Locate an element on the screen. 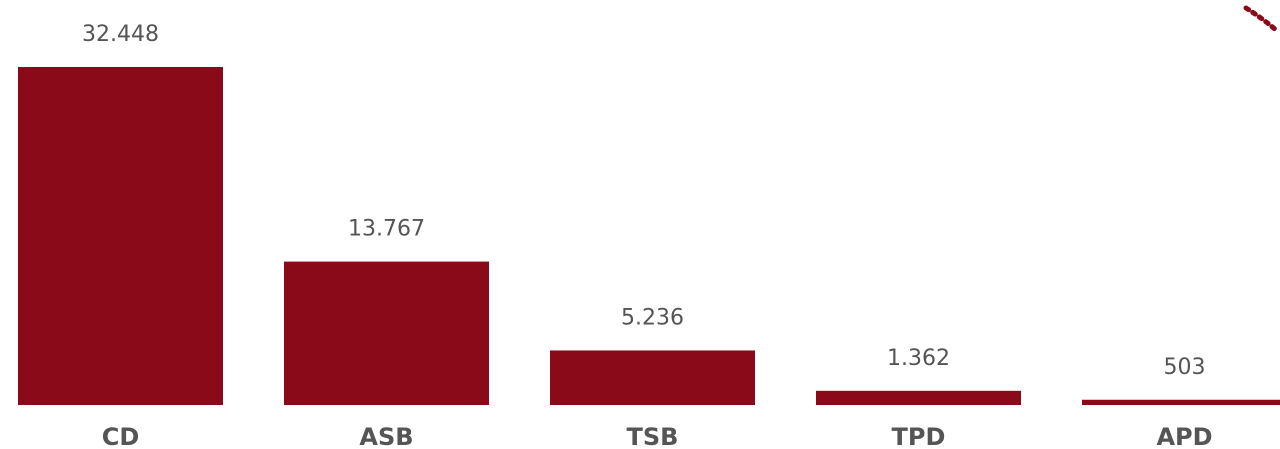 This screenshot has height=449, width=1280. value-label: 1.362 is located at coordinates (918, 358).